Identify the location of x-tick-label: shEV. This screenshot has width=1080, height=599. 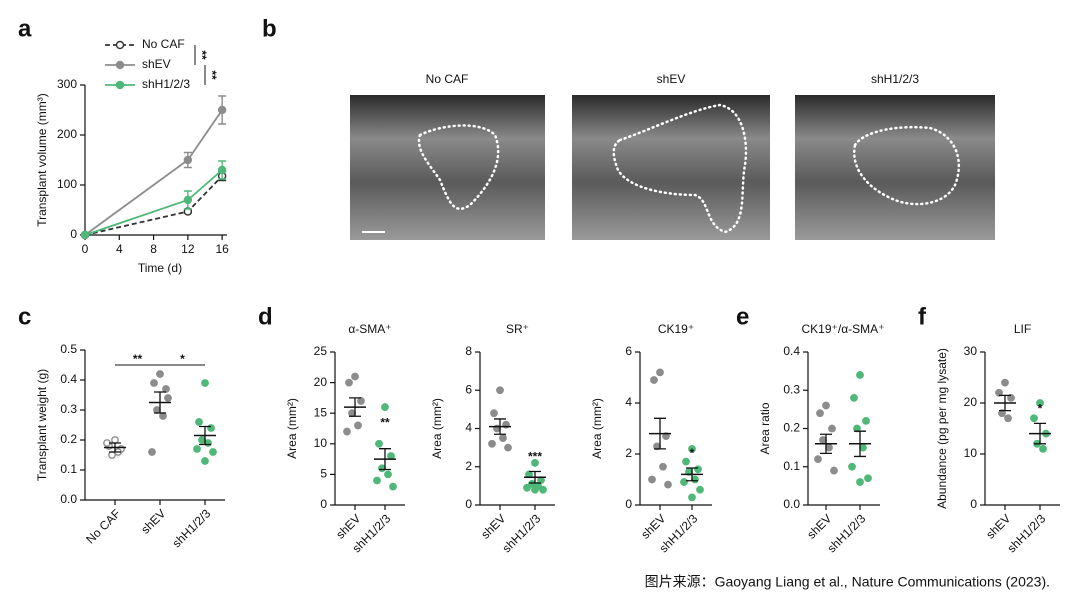
(819, 526).